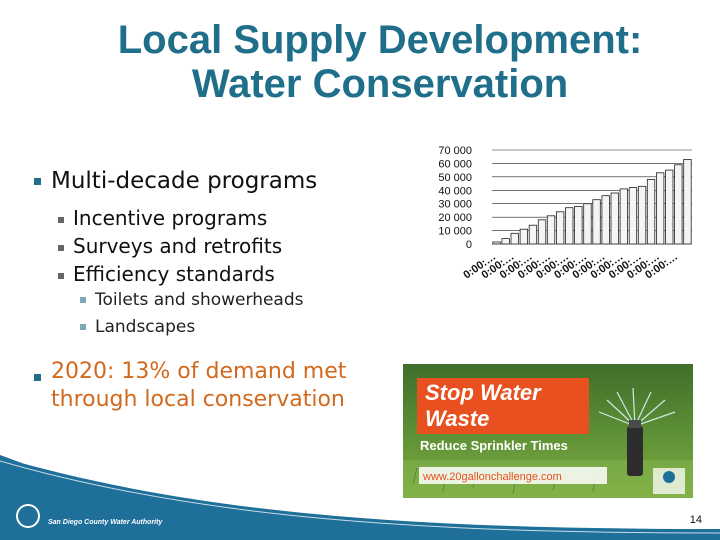 The height and width of the screenshot is (540, 720). I want to click on headline-box, so click(503, 406).